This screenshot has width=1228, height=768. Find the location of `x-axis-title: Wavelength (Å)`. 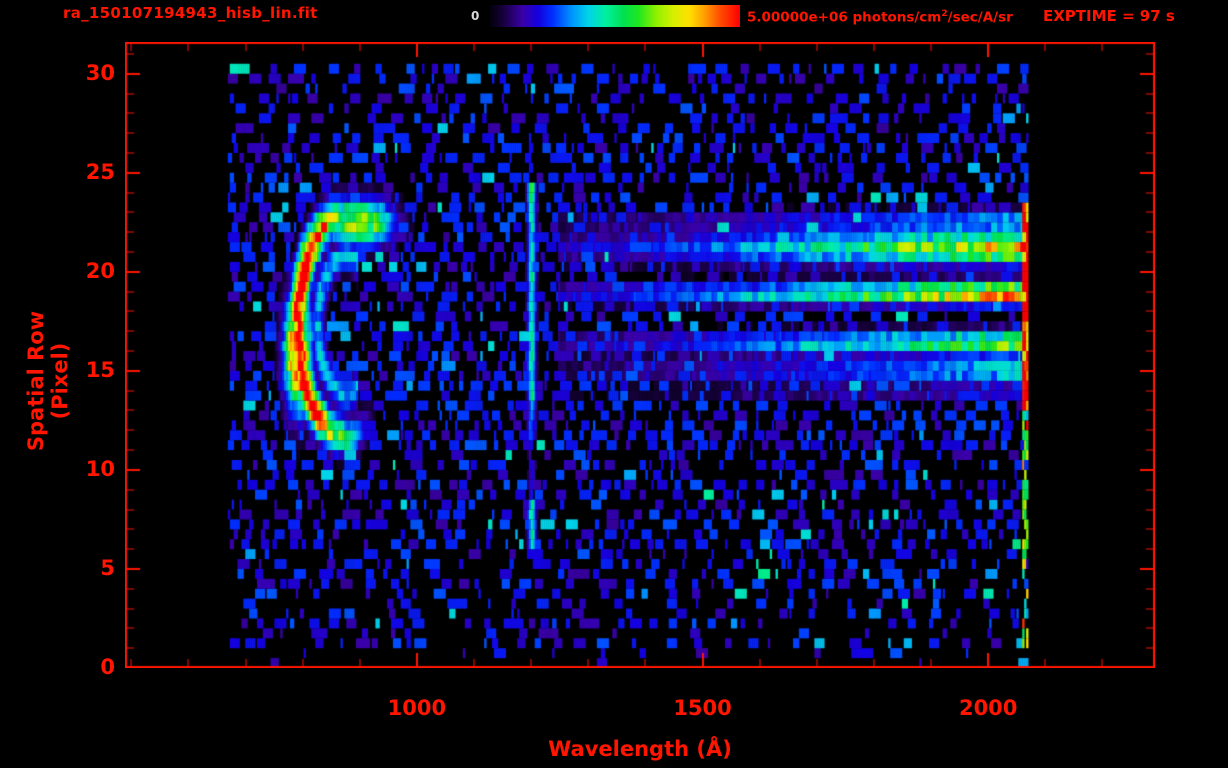

x-axis-title: Wavelength (Å) is located at coordinates (640, 749).